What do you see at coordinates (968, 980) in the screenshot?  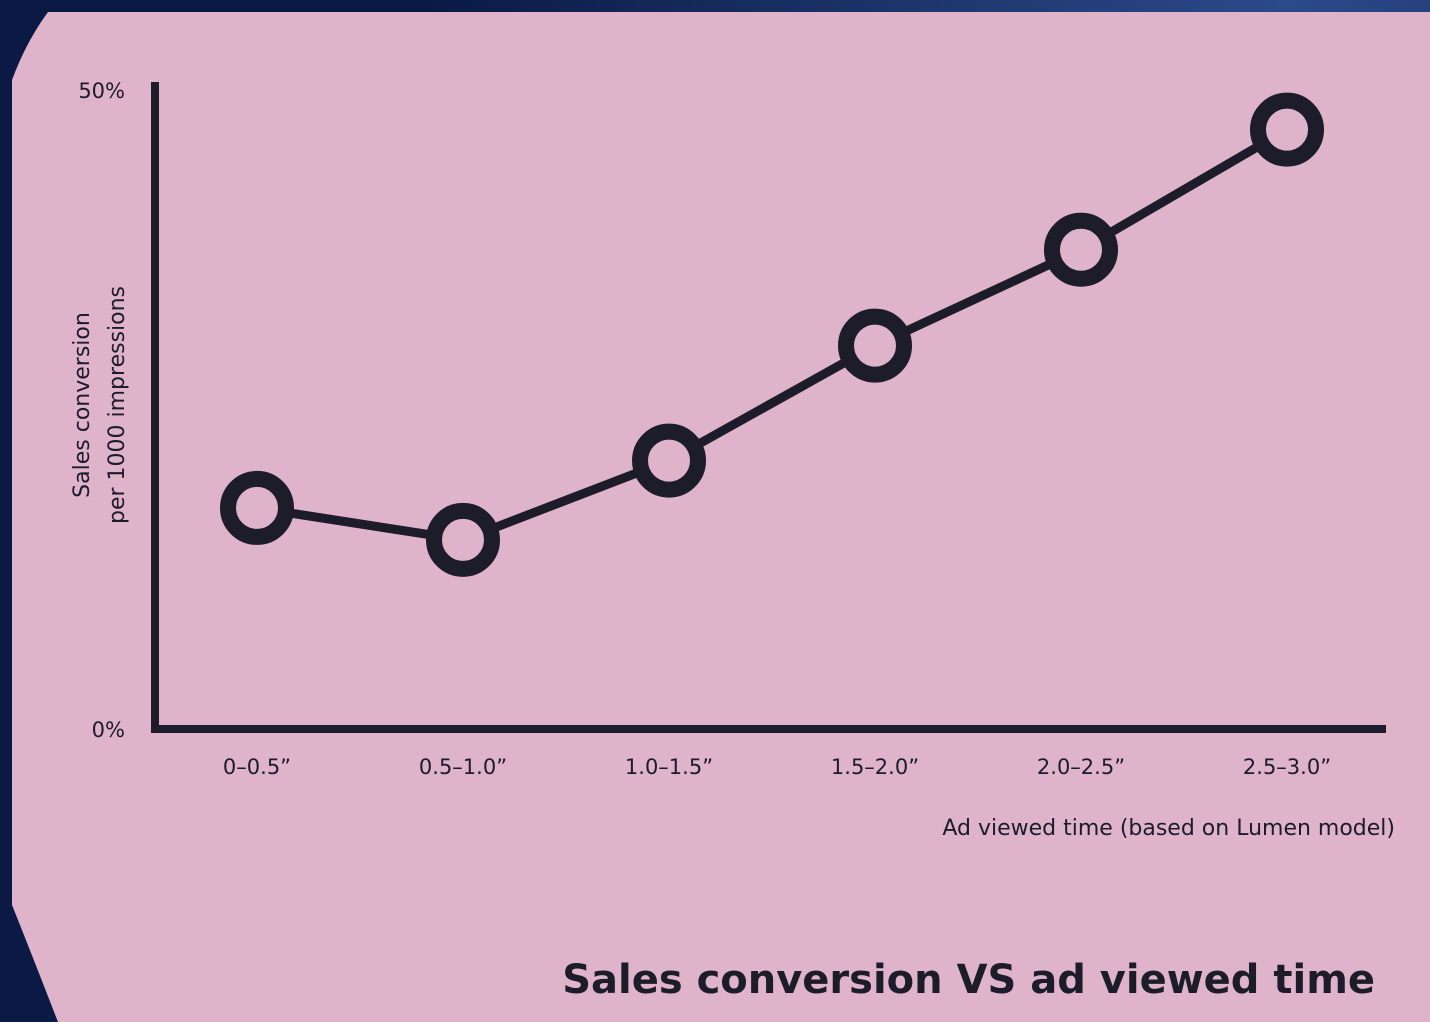 I see `chart-title: Sales conversion VS ad viewed time` at bounding box center [968, 980].